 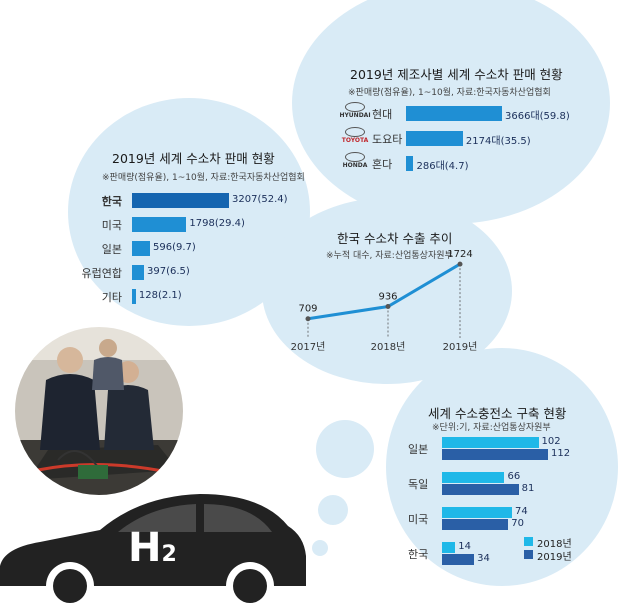 I want to click on bubble-dot-large, so click(x=345, y=449).